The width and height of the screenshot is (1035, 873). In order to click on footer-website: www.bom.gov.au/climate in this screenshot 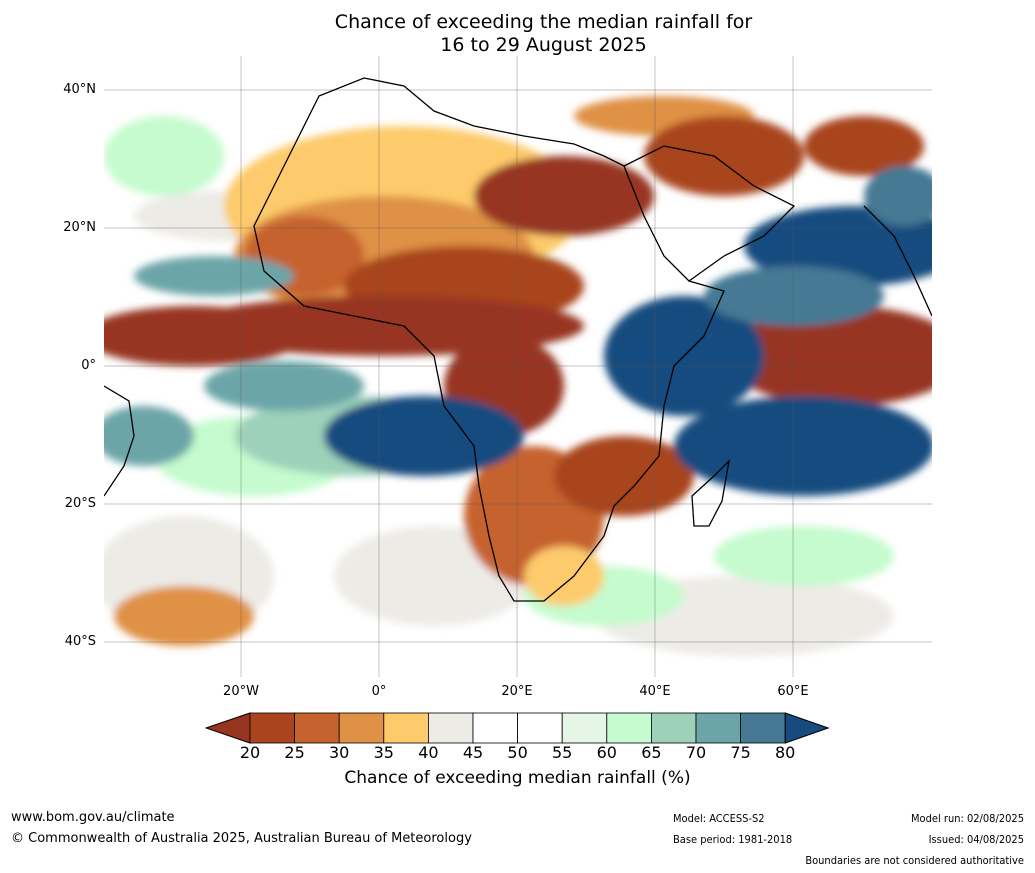, I will do `click(93, 817)`.